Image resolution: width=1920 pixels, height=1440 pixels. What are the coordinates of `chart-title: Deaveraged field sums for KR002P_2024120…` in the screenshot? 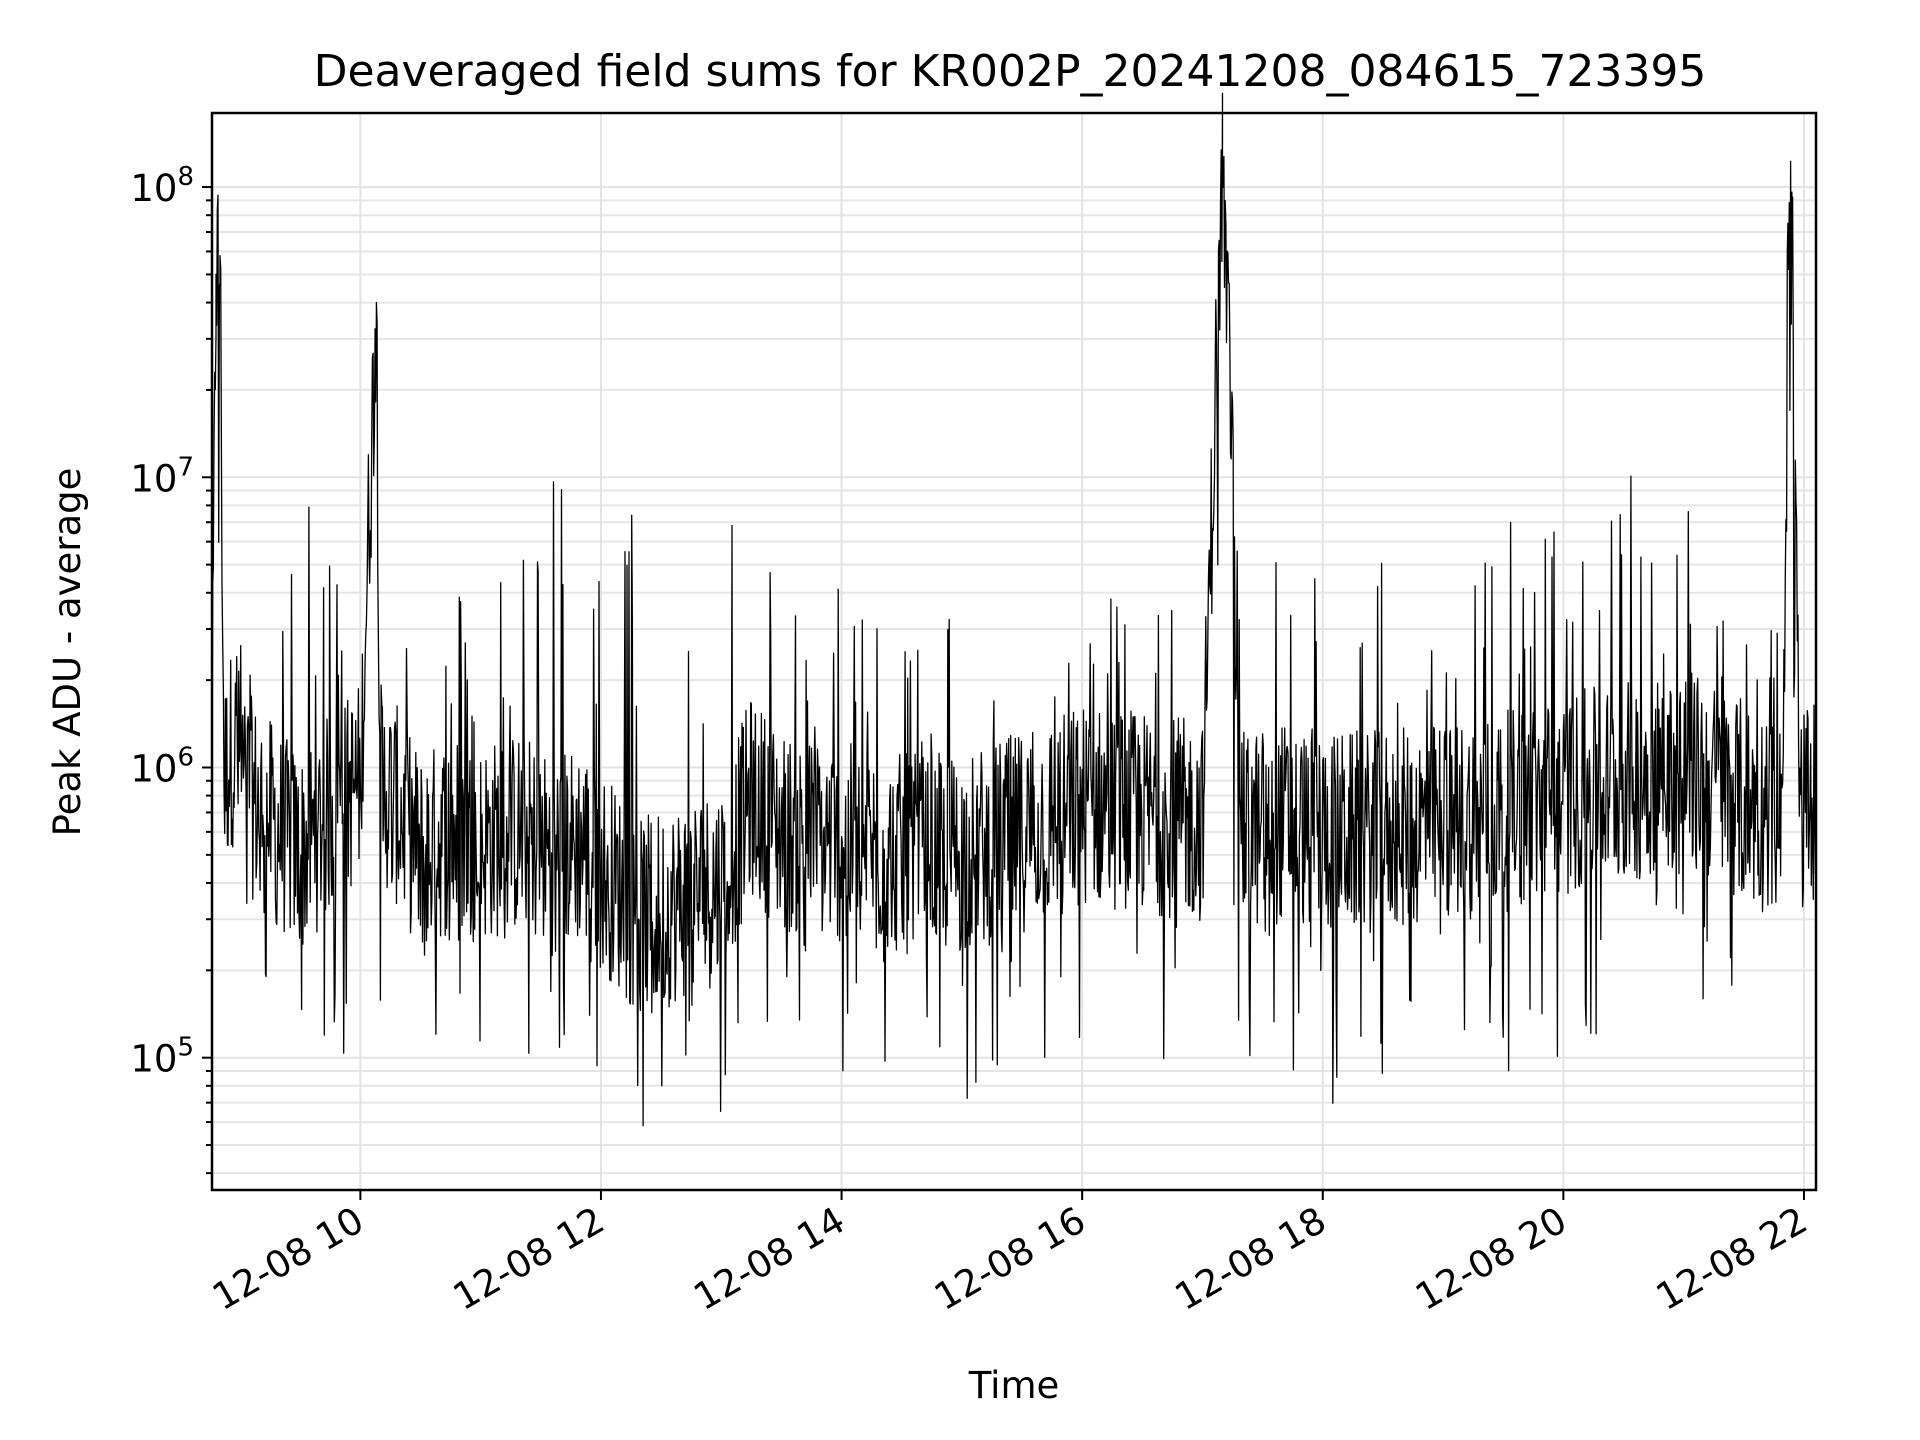 It's located at (1010, 71).